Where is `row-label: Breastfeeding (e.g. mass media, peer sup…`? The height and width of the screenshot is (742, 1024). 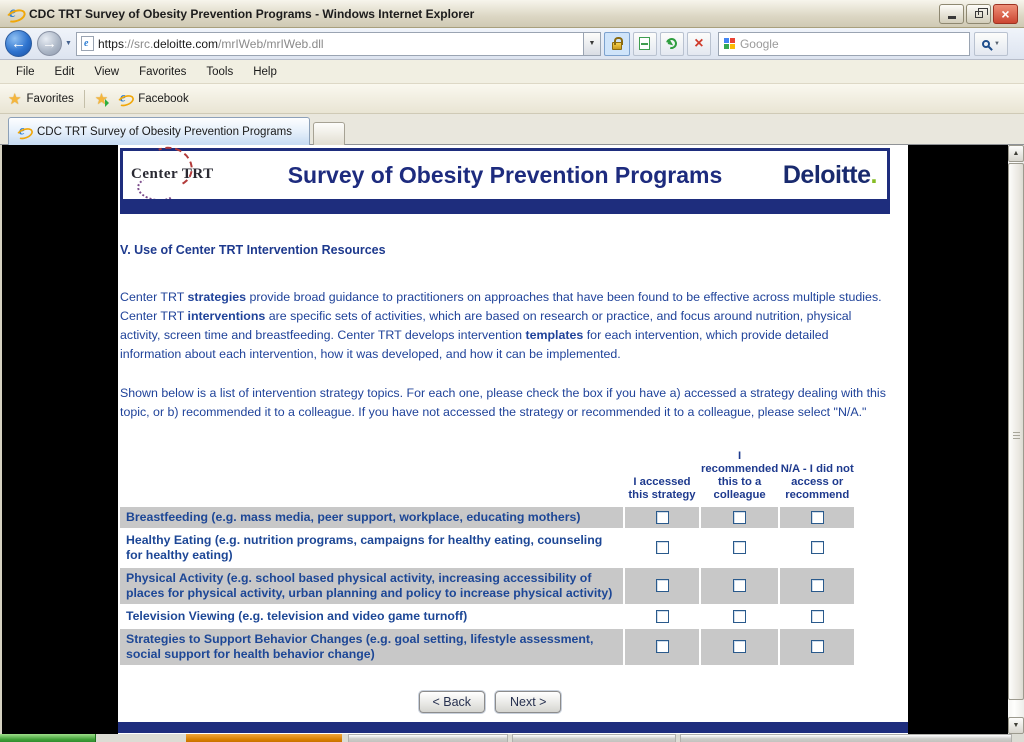
row-label: Breastfeeding (e.g. mass media, peer sup… is located at coordinates (371, 517).